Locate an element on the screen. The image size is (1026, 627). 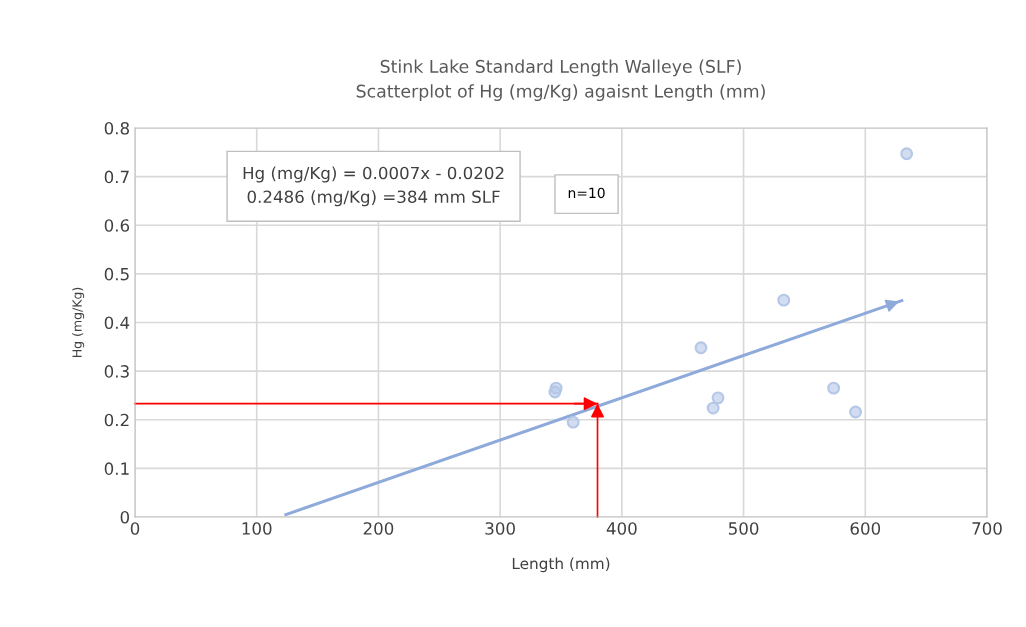
y-tick-label: 0.1 is located at coordinates (116, 468).